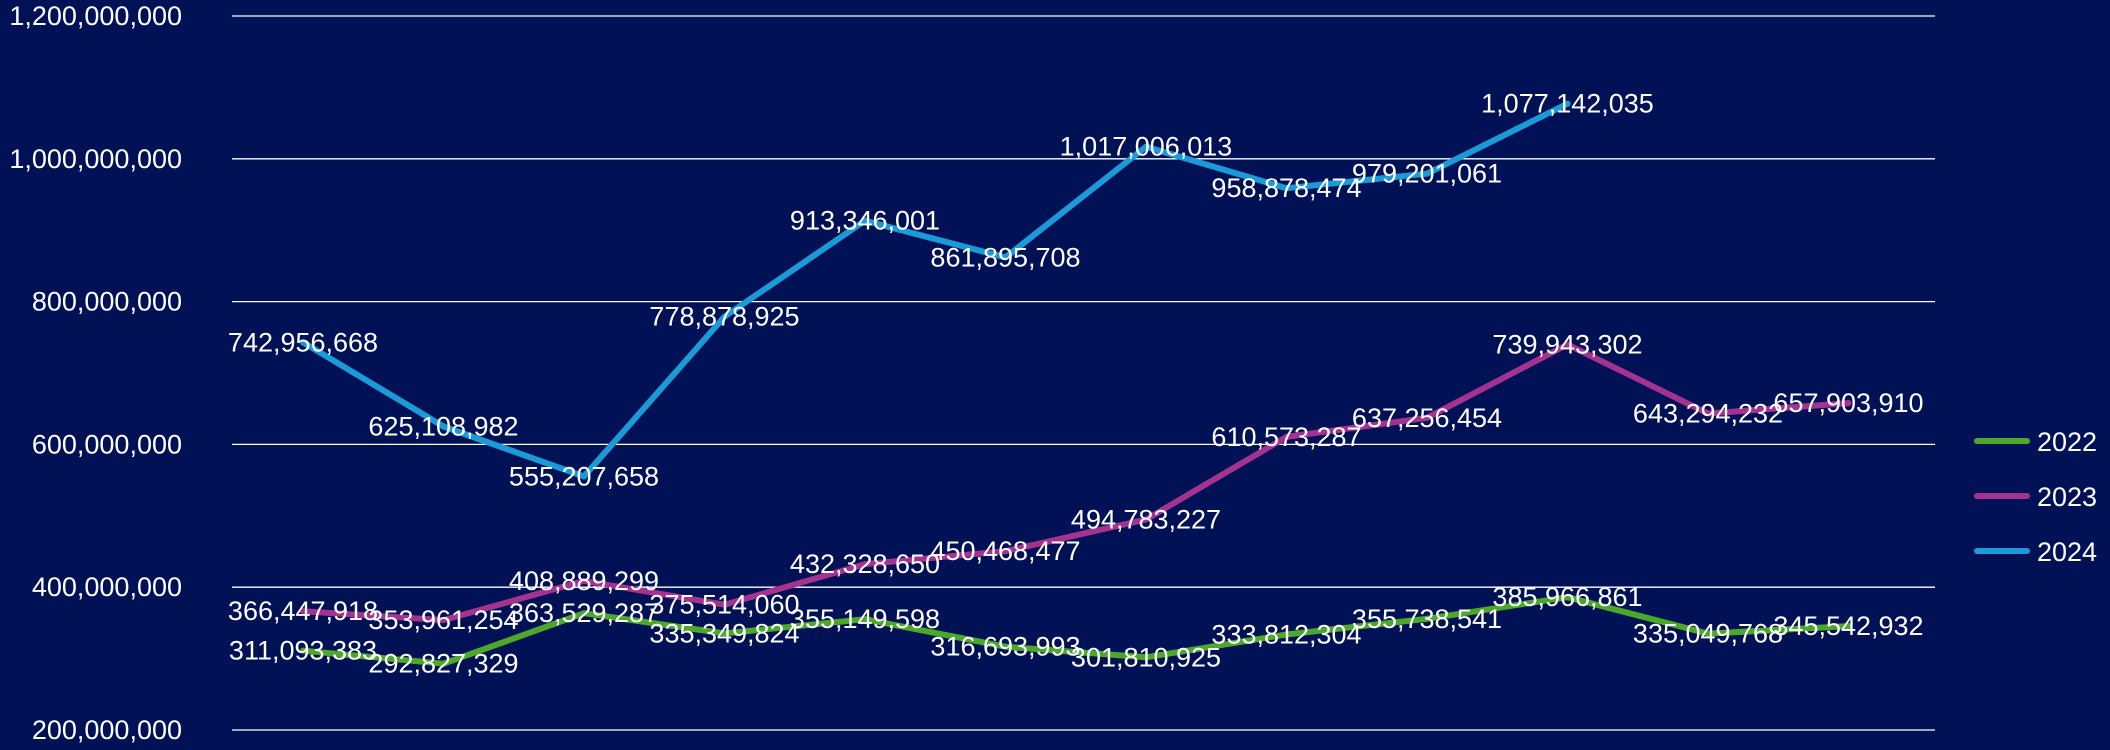  I want to click on data-label-2022: 316,693,993, so click(1005, 647).